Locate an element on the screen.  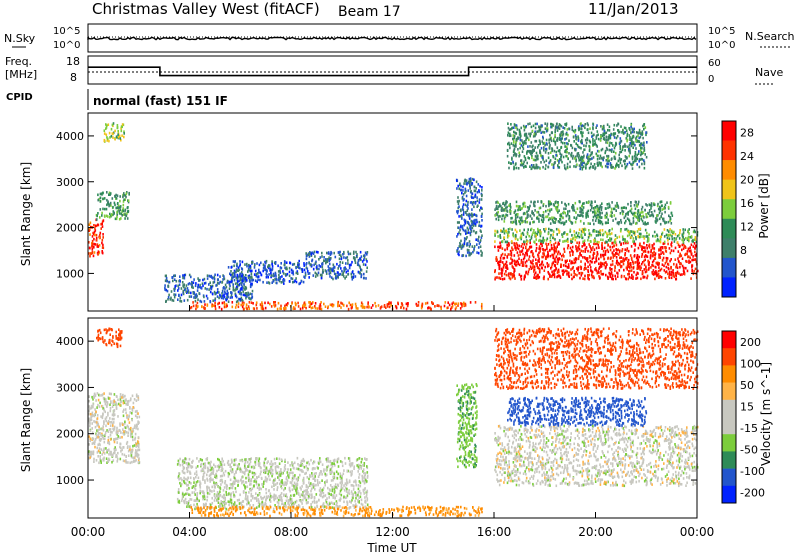
beam-label: Beam 17 is located at coordinates (369, 12).